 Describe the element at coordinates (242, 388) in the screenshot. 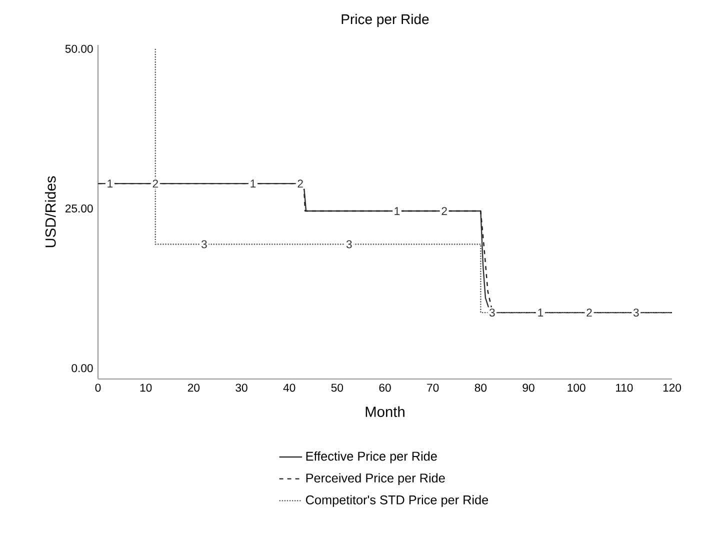

I see `x-tick-label: 30` at that location.